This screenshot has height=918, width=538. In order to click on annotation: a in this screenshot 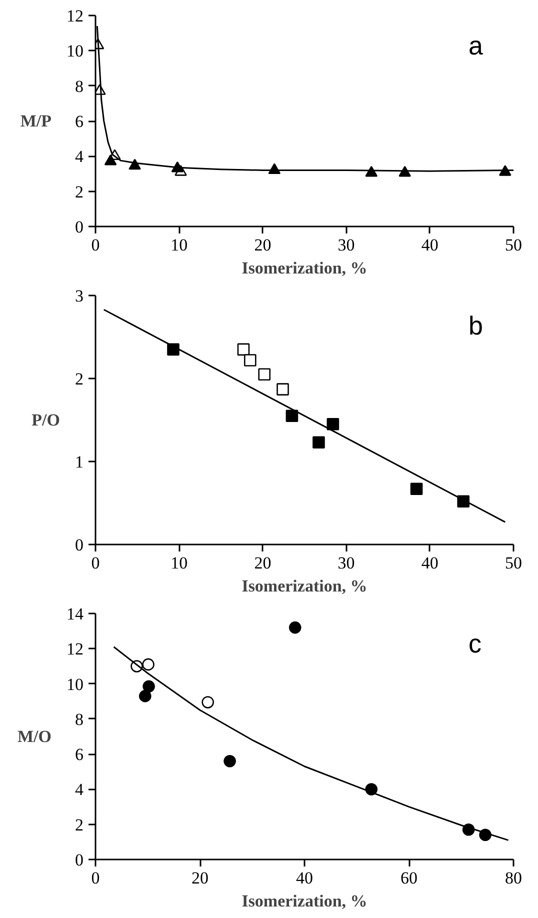, I will do `click(476, 45)`.